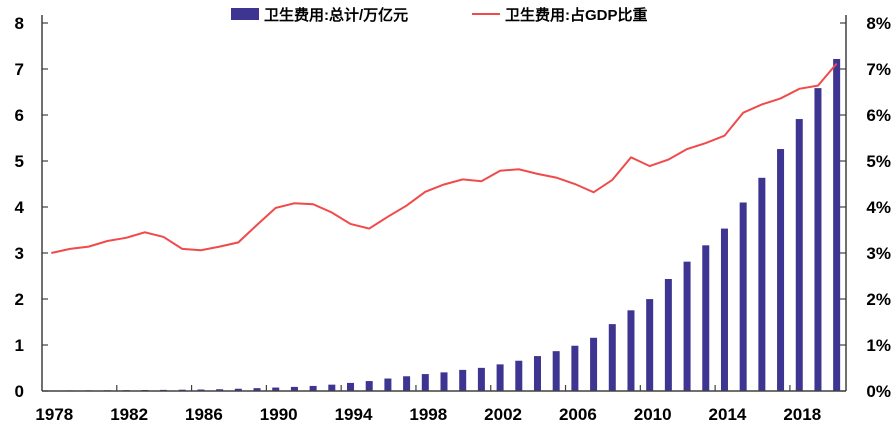 This screenshot has width=896, height=439. I want to click on bar-2018, so click(799, 255).